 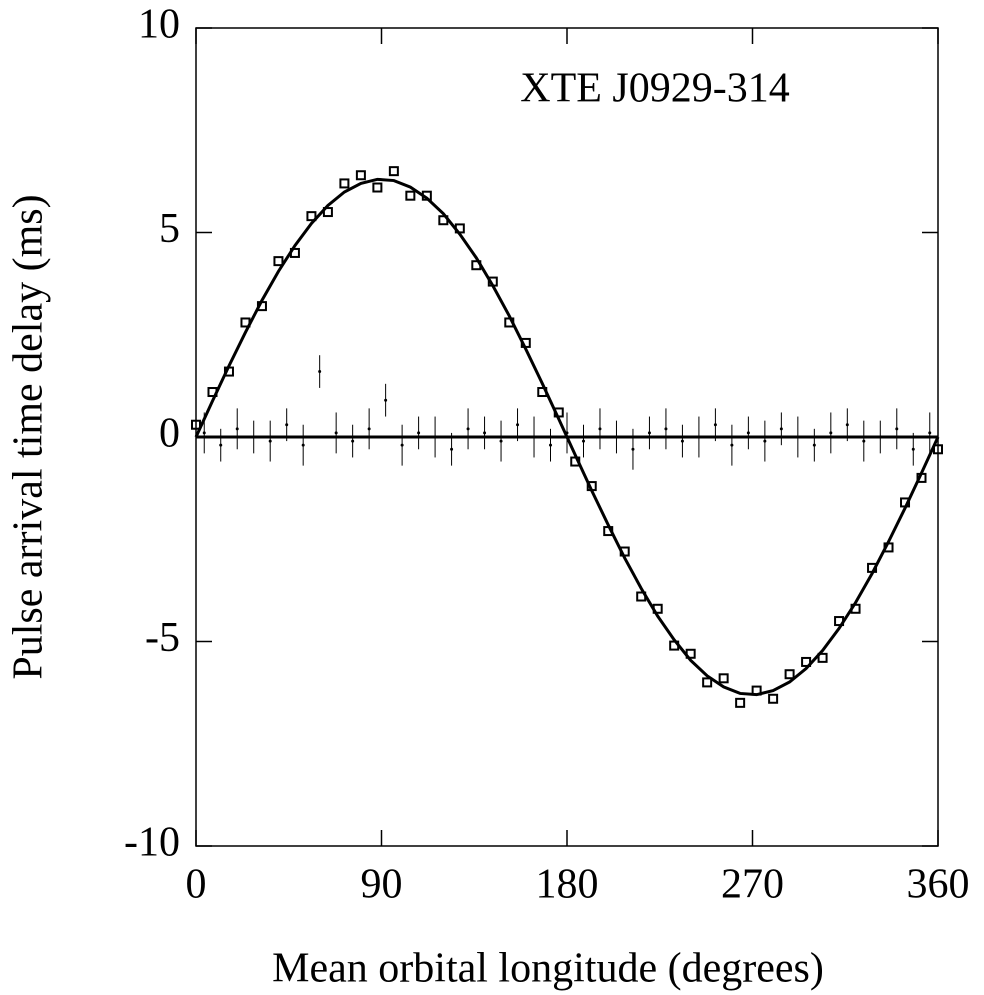 I want to click on x-tick-label: 0, so click(x=196, y=885).